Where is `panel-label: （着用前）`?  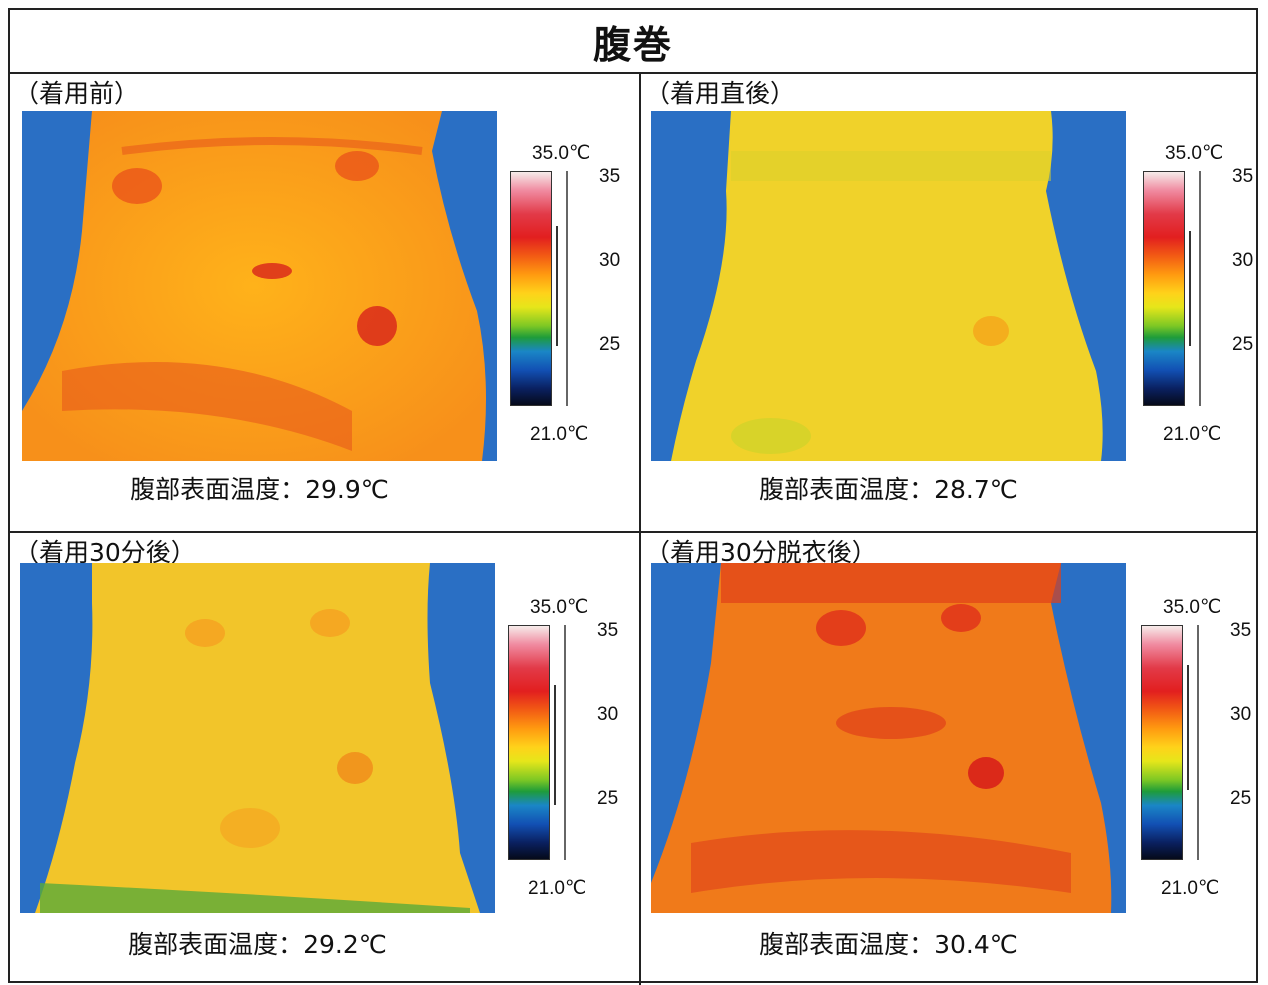
panel-label: （着用前） is located at coordinates (77, 93).